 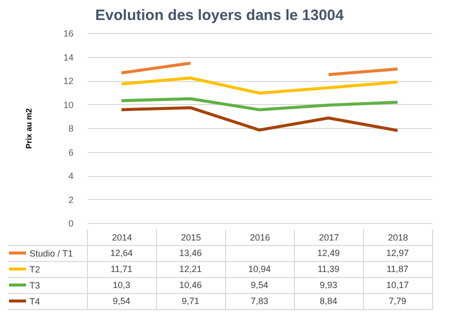 I want to click on data-label: 7,83, so click(x=259, y=301).